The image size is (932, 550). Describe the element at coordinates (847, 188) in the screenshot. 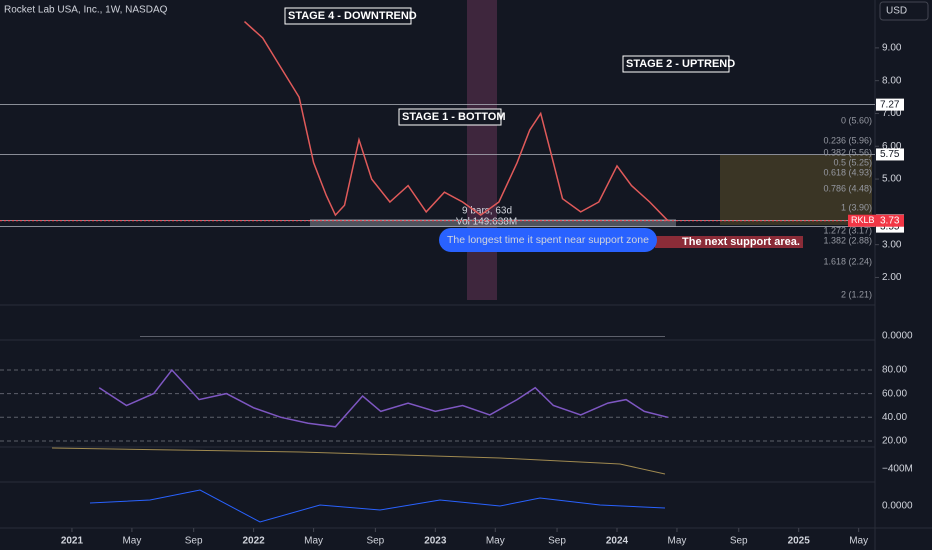

I see `fib-label: 0.786 (4.48)` at that location.